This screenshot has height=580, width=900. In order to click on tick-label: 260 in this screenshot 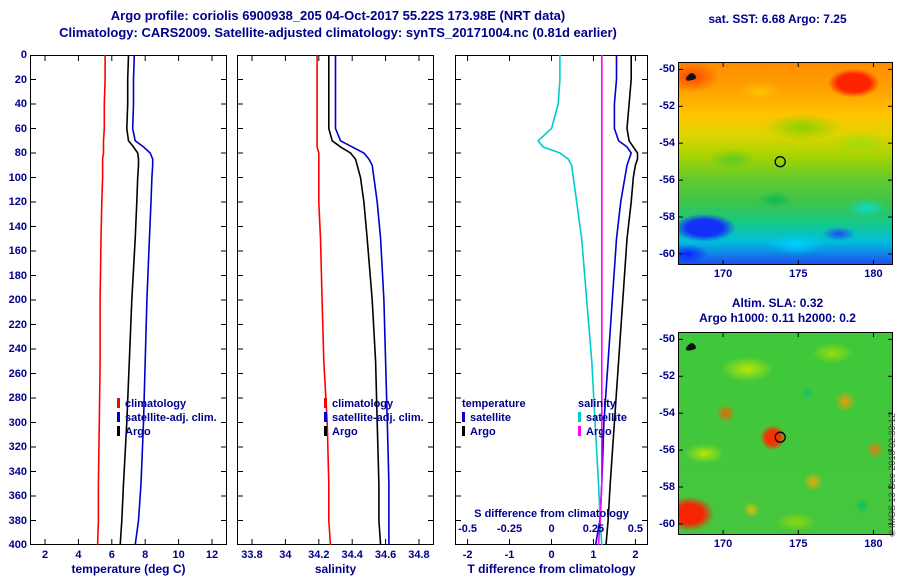, I will do `click(17, 373)`.